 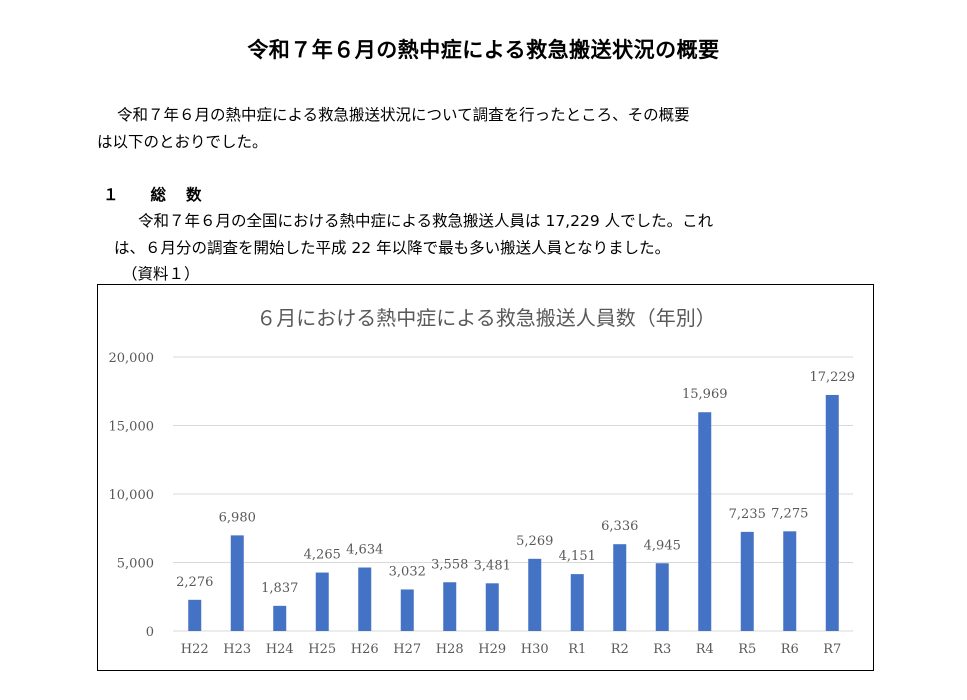 I want to click on bar-R4, so click(x=705, y=521).